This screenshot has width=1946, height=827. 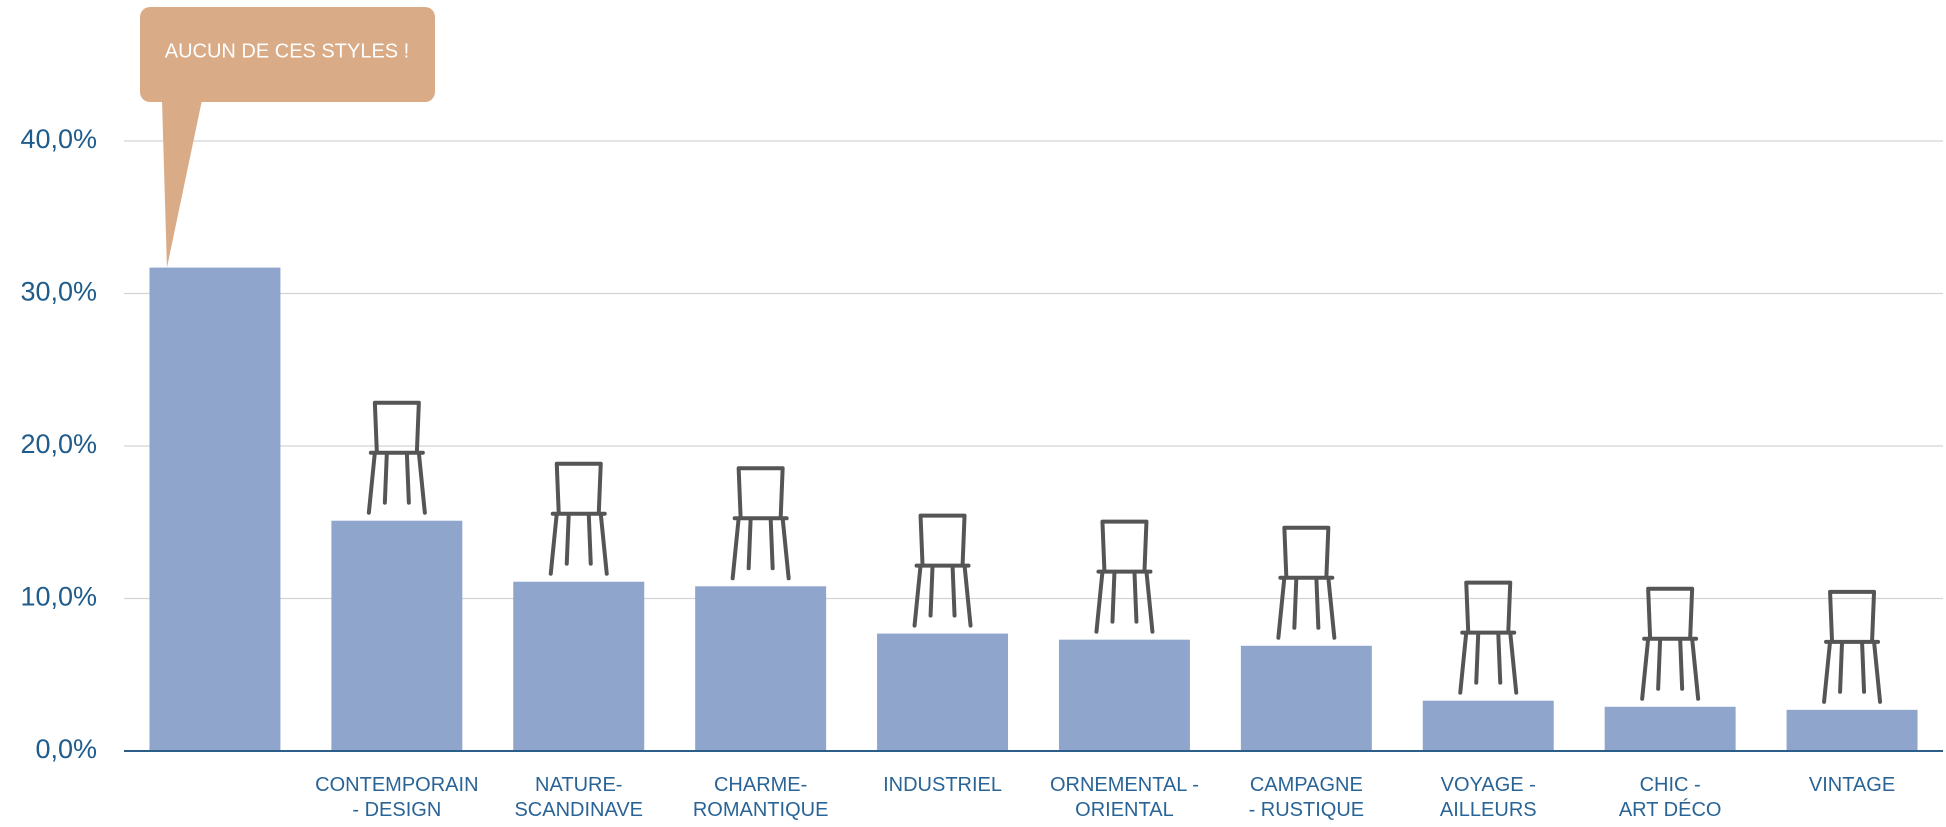 I want to click on x-tick-label: VOYAGE - AILLEURS, so click(x=1488, y=797).